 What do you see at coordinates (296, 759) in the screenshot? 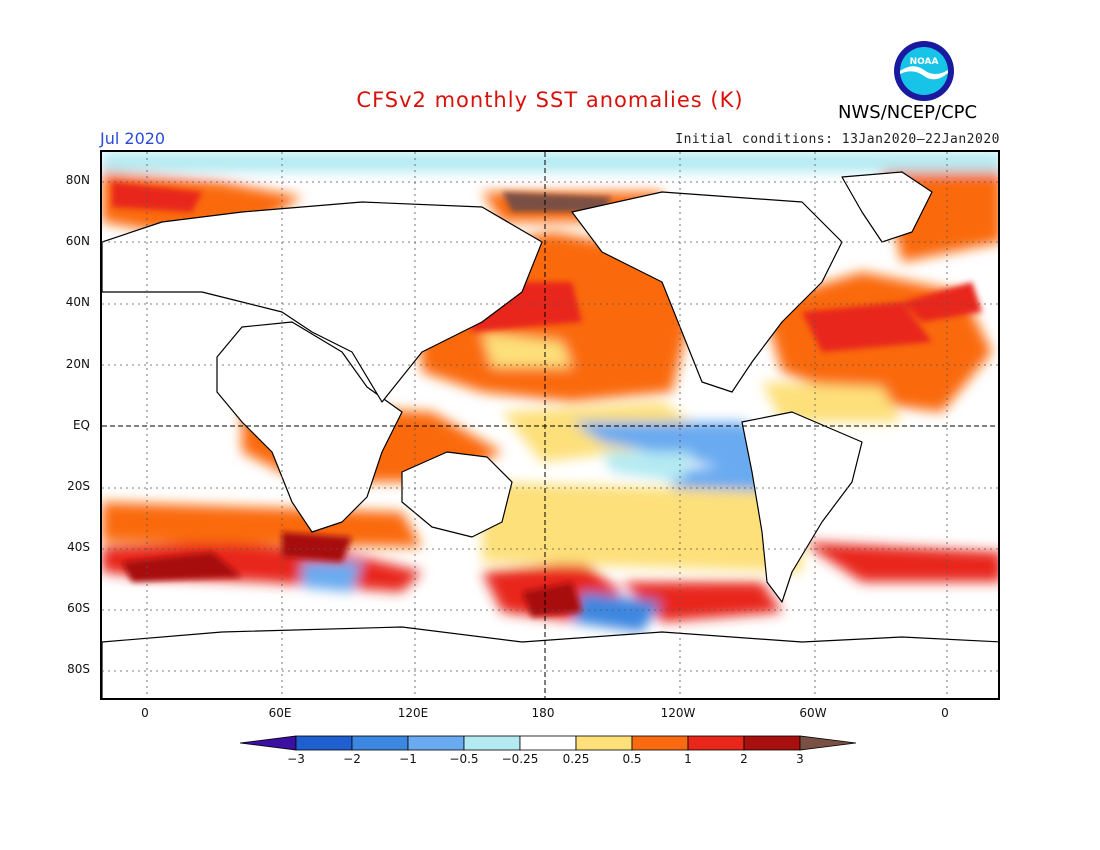
I see `colorbar-tick-label: −3` at bounding box center [296, 759].